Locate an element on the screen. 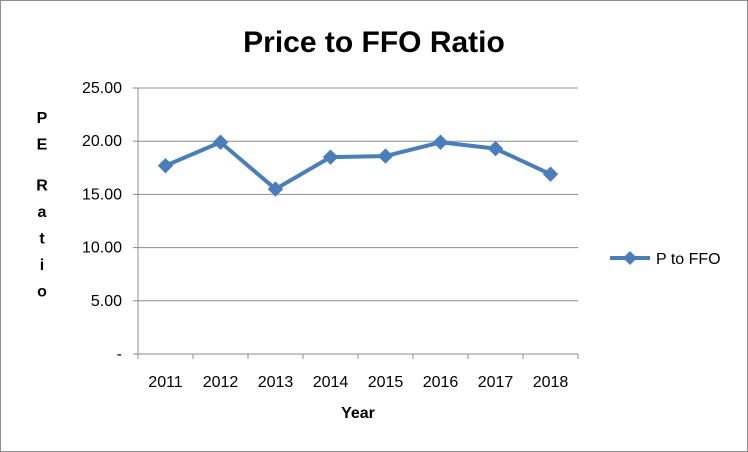  y-axis-ticks: - 5.00 10.00 15.00 20.00 25.00 is located at coordinates (110, 221).